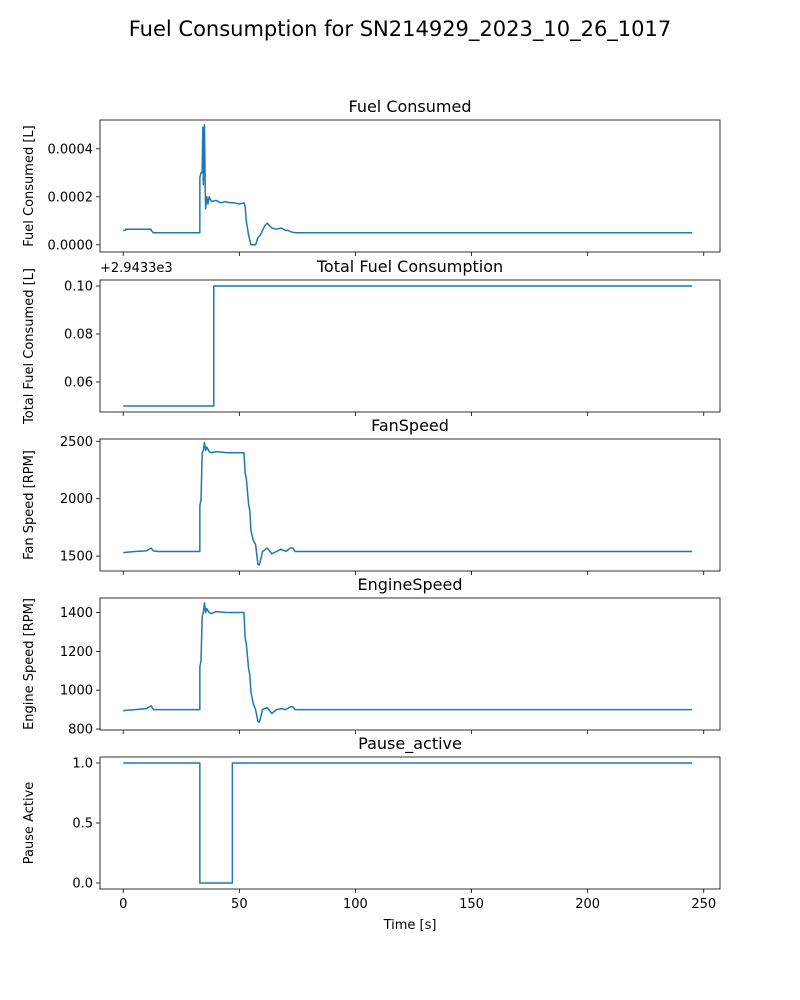 This screenshot has width=800, height=1000. Describe the element at coordinates (410, 584) in the screenshot. I see `subplot-title: EngineSpeed` at that location.